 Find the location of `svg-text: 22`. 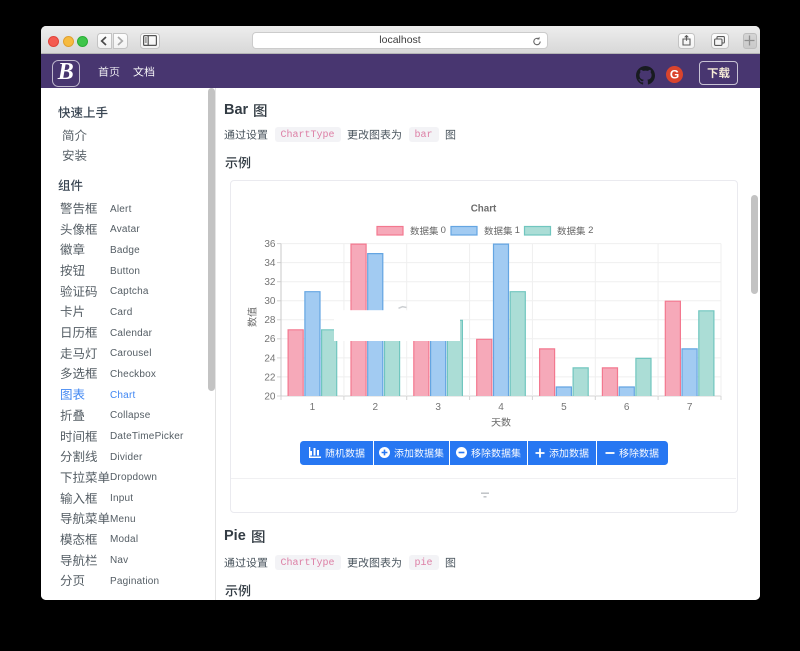

svg-text: 22 is located at coordinates (270, 377).